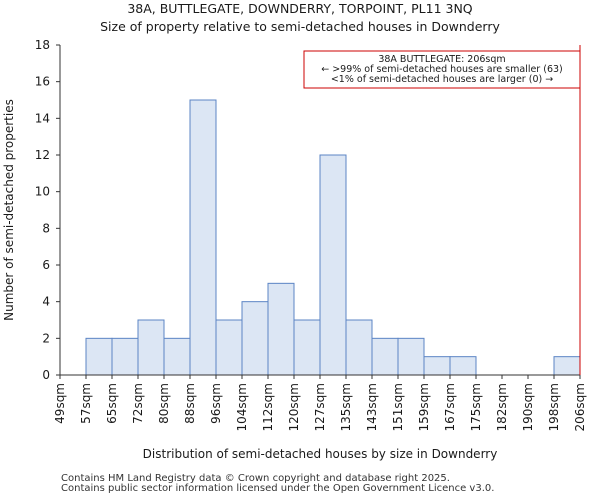 The height and width of the screenshot is (500, 600). What do you see at coordinates (164, 403) in the screenshot?
I see `x-tick-label-80sqm: 80sqm` at bounding box center [164, 403].